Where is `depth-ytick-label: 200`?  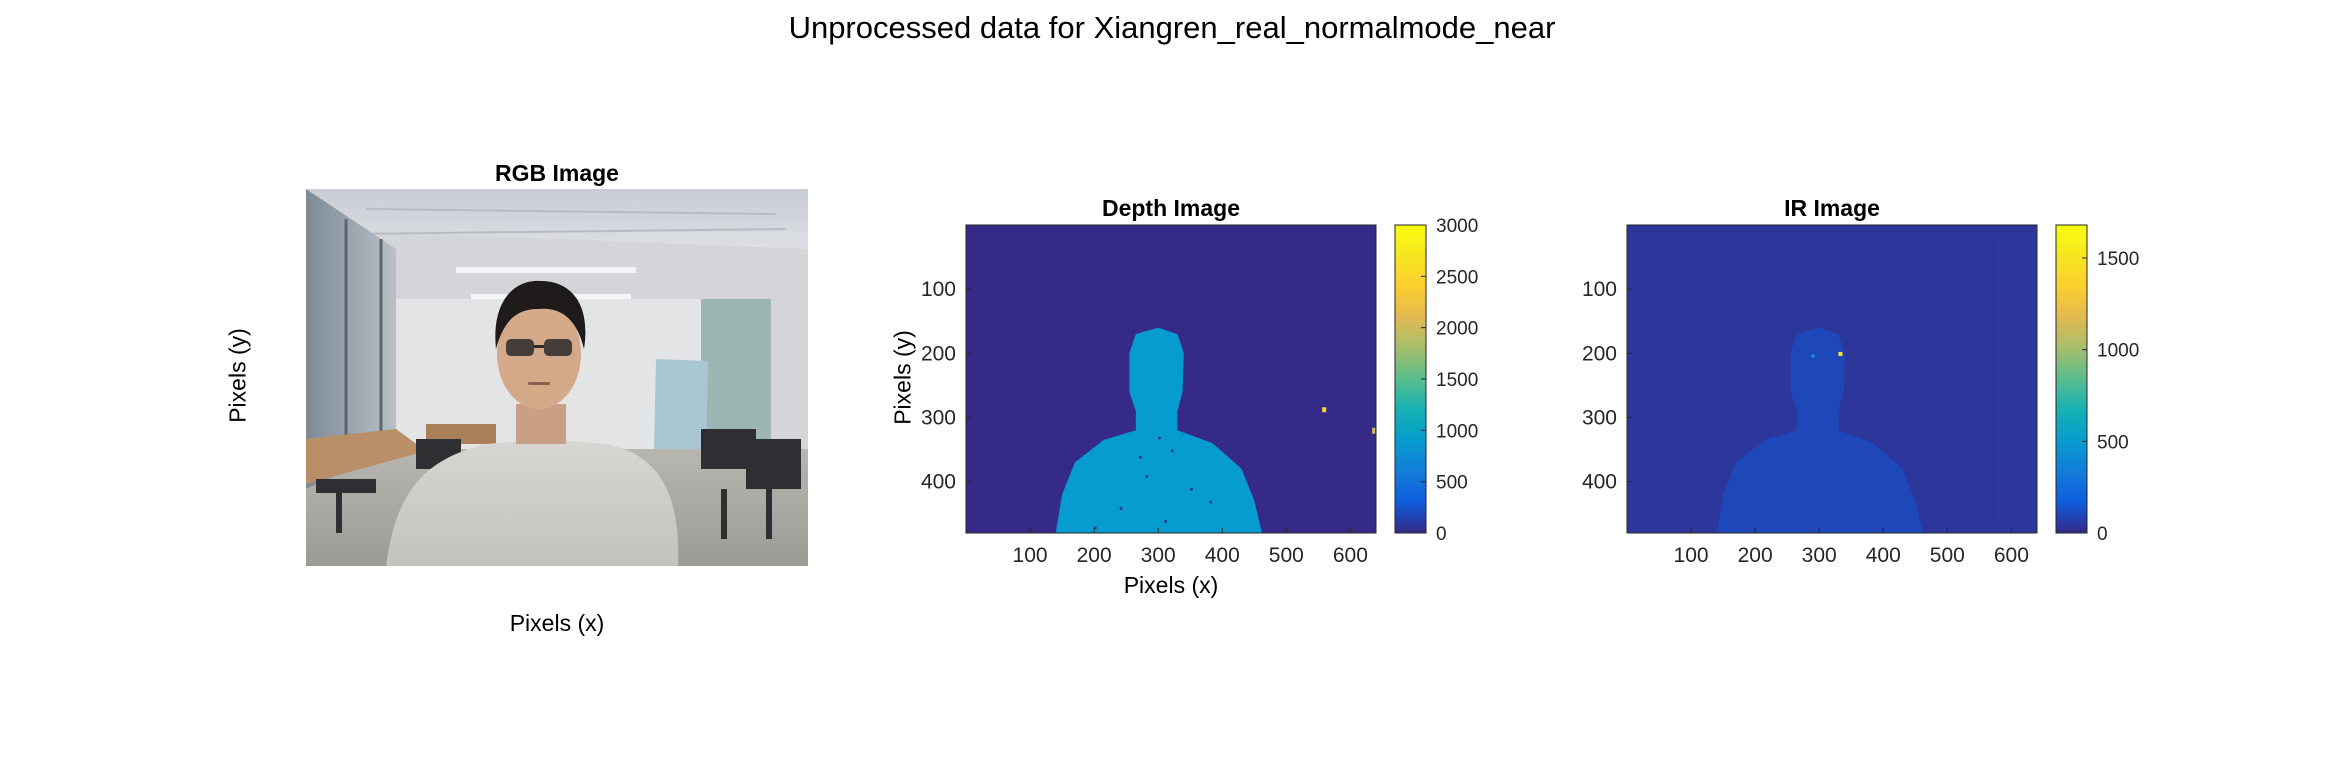
depth-ytick-label: 200 is located at coordinates (938, 353).